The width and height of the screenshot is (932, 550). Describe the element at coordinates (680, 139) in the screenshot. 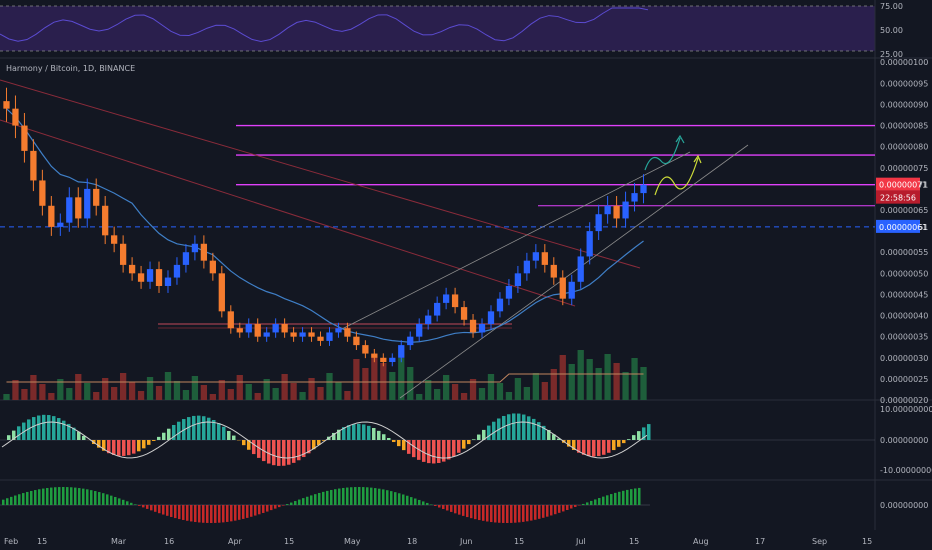

I see `arrow-head` at that location.